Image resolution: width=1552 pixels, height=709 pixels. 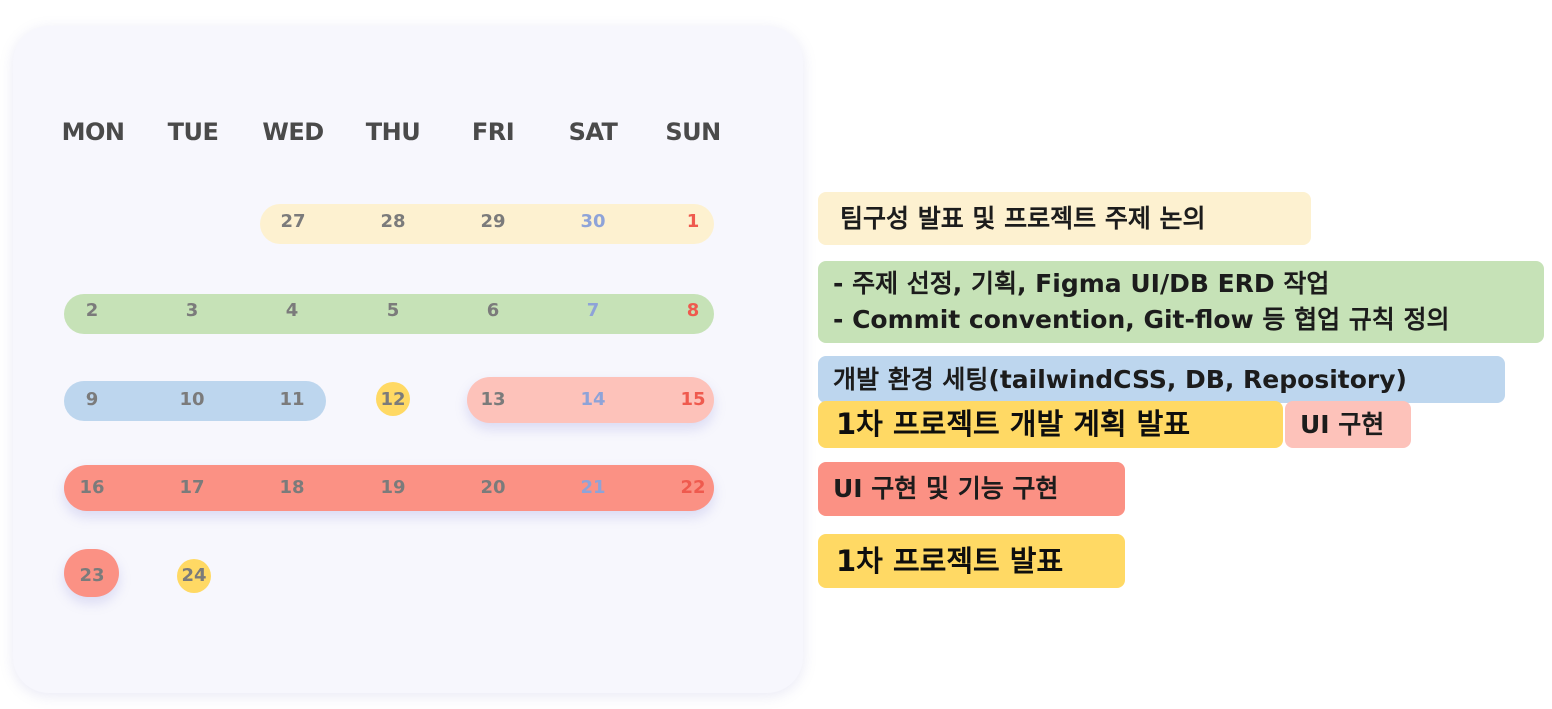 I want to click on date-27: 27, so click(x=293, y=221).